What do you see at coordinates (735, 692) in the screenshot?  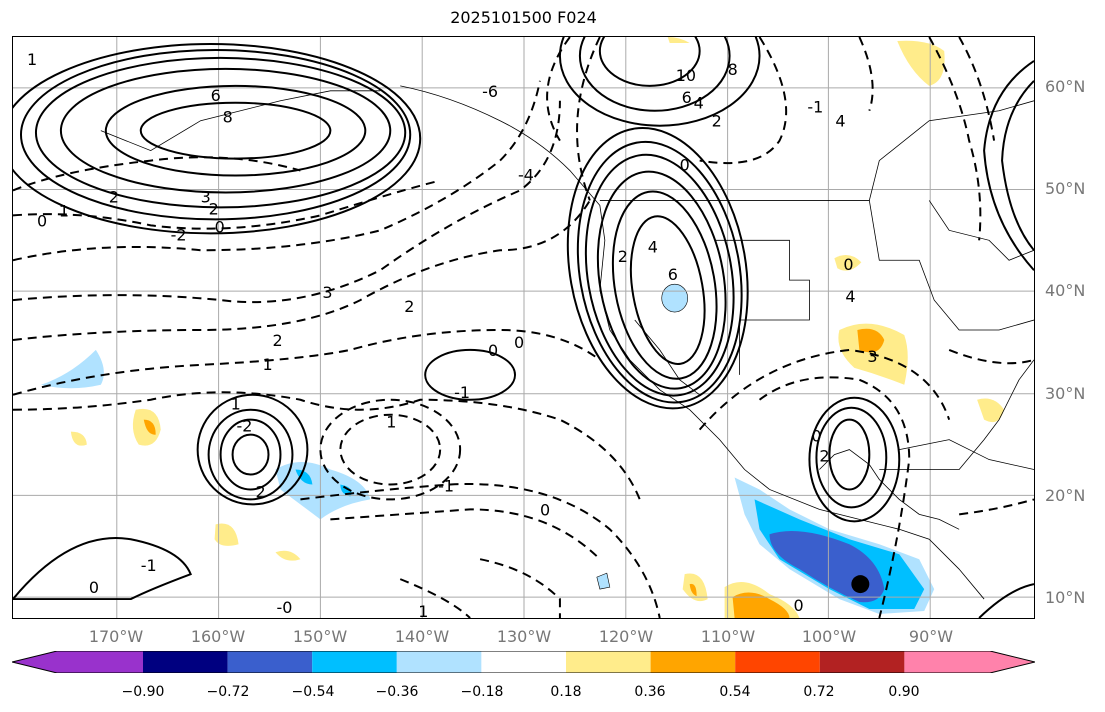 I see `colorbar-tick: 0.54` at bounding box center [735, 692].